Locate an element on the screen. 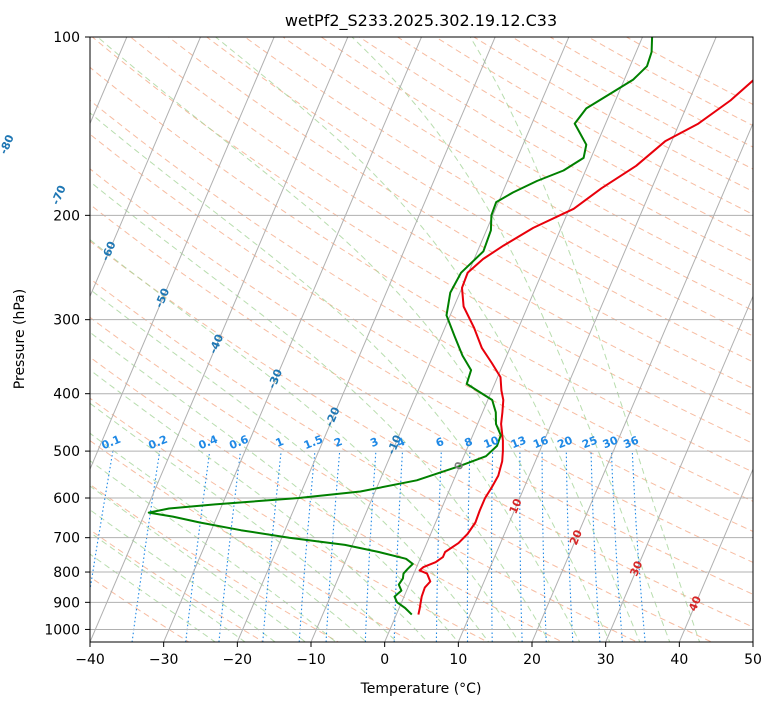 The height and width of the screenshot is (708, 775). mixing-ratio-label: 1 is located at coordinates (280, 442).